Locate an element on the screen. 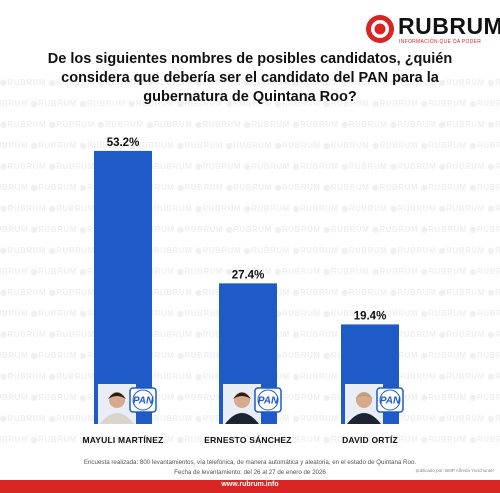 The image size is (500, 493). bar-value-label: 53.2% is located at coordinates (123, 143).